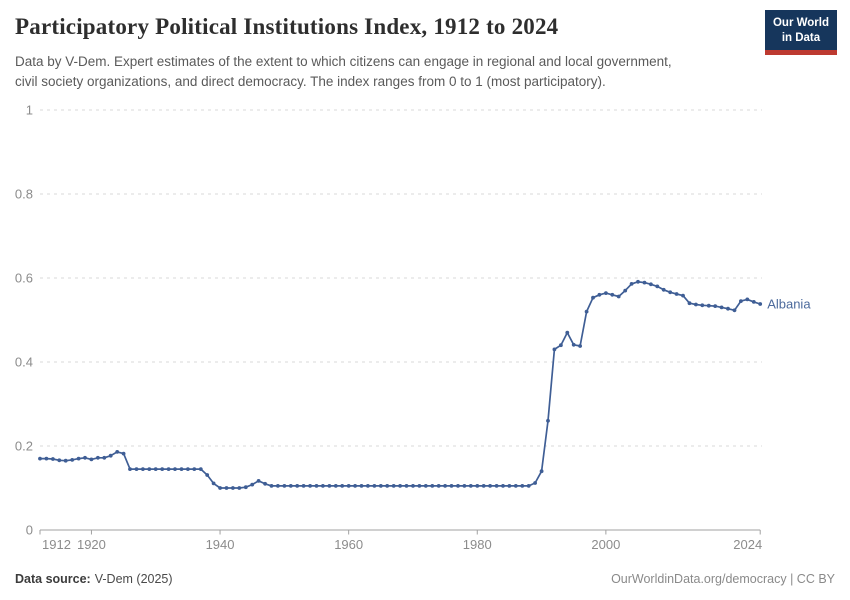 Image resolution: width=850 pixels, height=600 pixels. Describe the element at coordinates (789, 304) in the screenshot. I see `entity-label: Albania` at that location.